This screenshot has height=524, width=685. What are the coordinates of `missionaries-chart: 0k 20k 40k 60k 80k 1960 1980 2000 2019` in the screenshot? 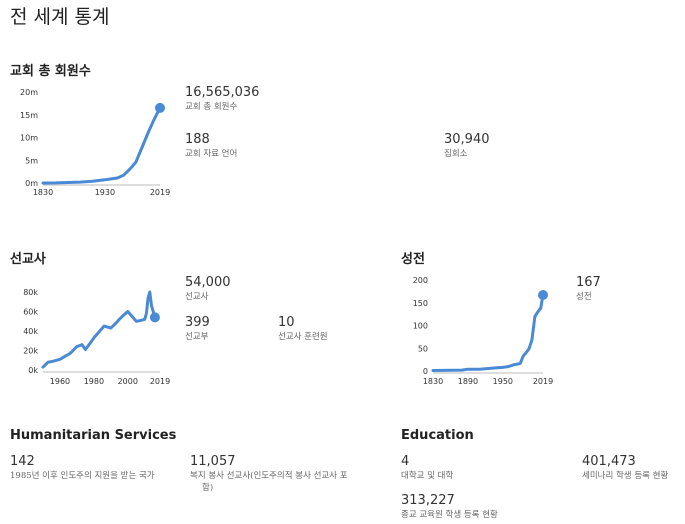 It's located at (96, 337).